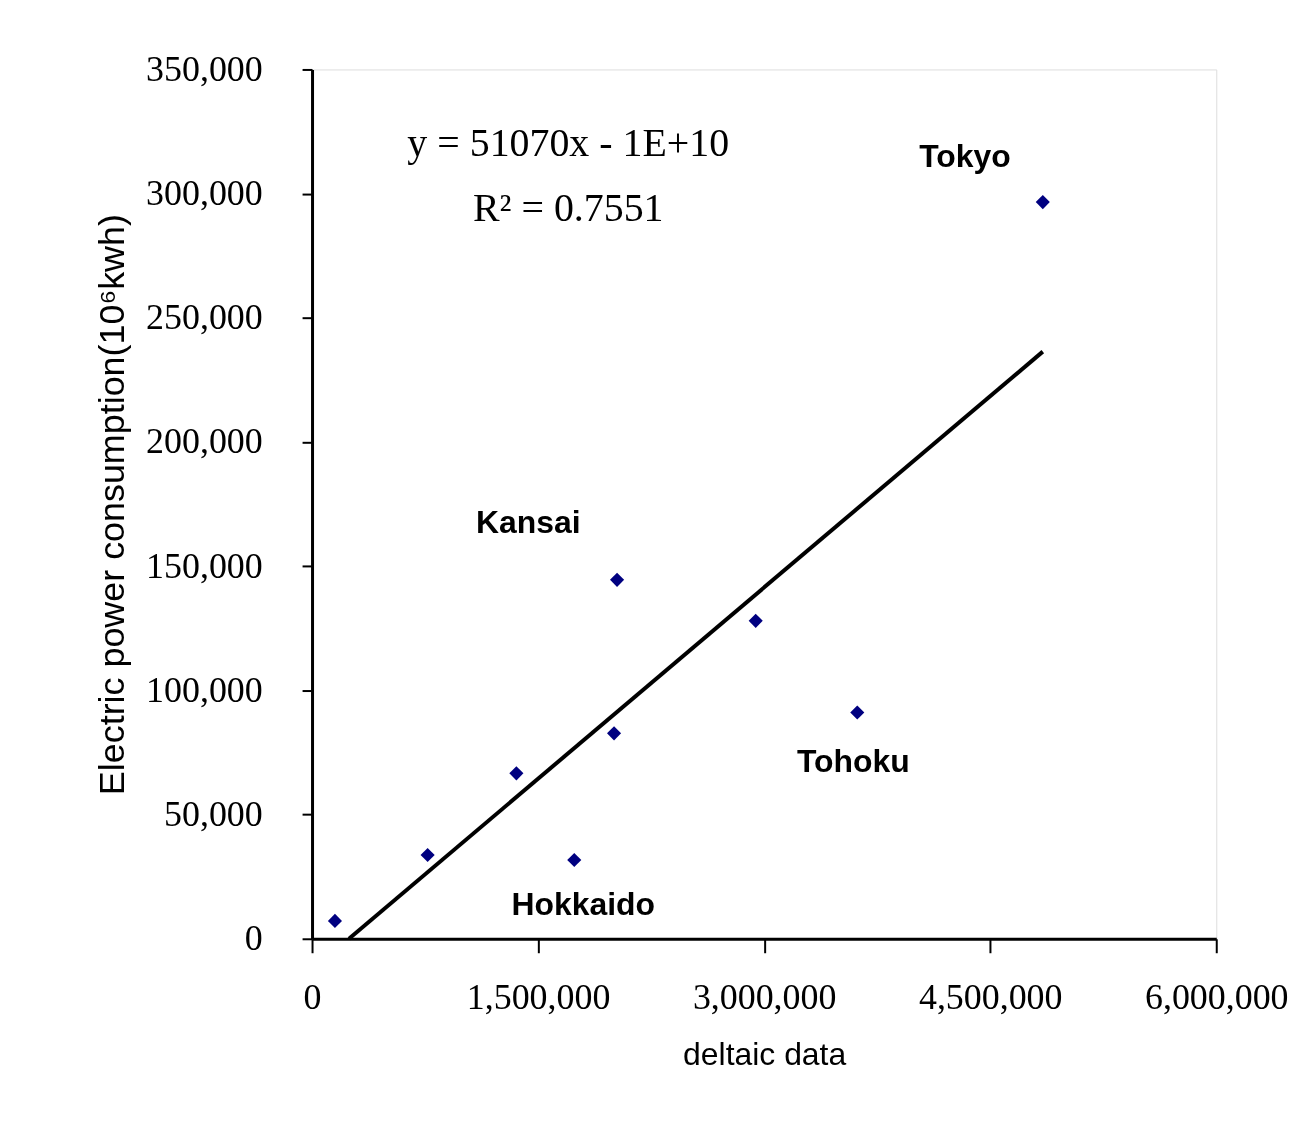 The width and height of the screenshot is (1298, 1126). I want to click on annotation: R² = 0.7551, so click(568, 207).